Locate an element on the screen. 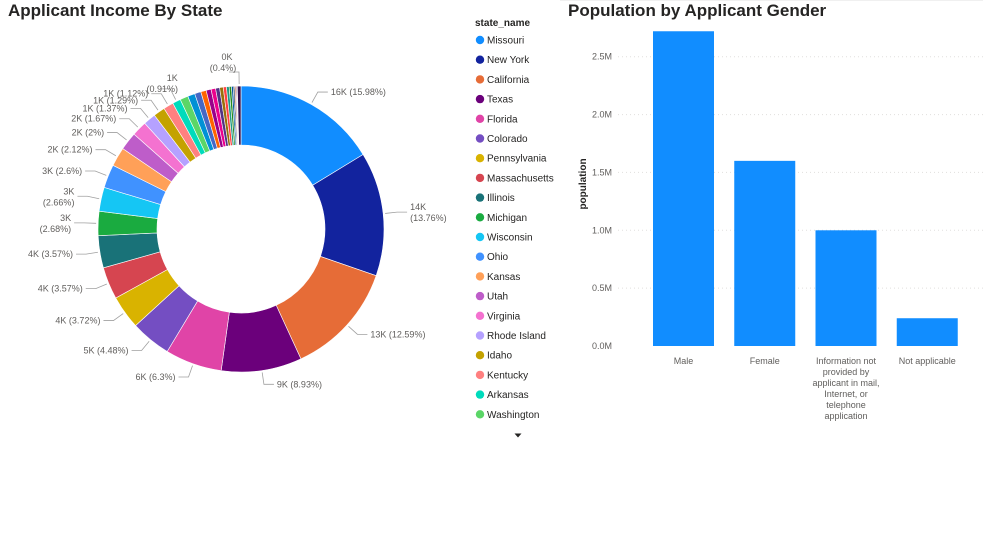 This screenshot has width=983, height=540. legend-item-california: California is located at coordinates (502, 80).